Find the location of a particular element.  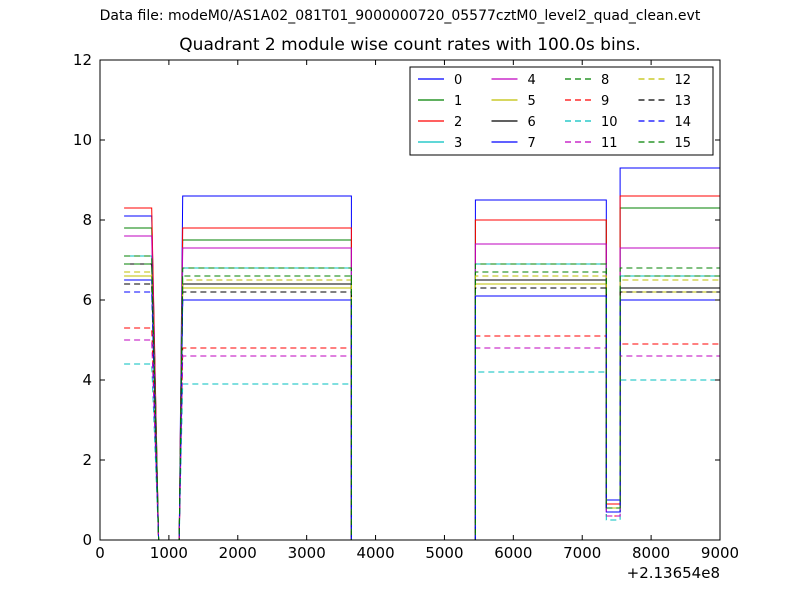

y-tick-label: 6 is located at coordinates (87, 300).